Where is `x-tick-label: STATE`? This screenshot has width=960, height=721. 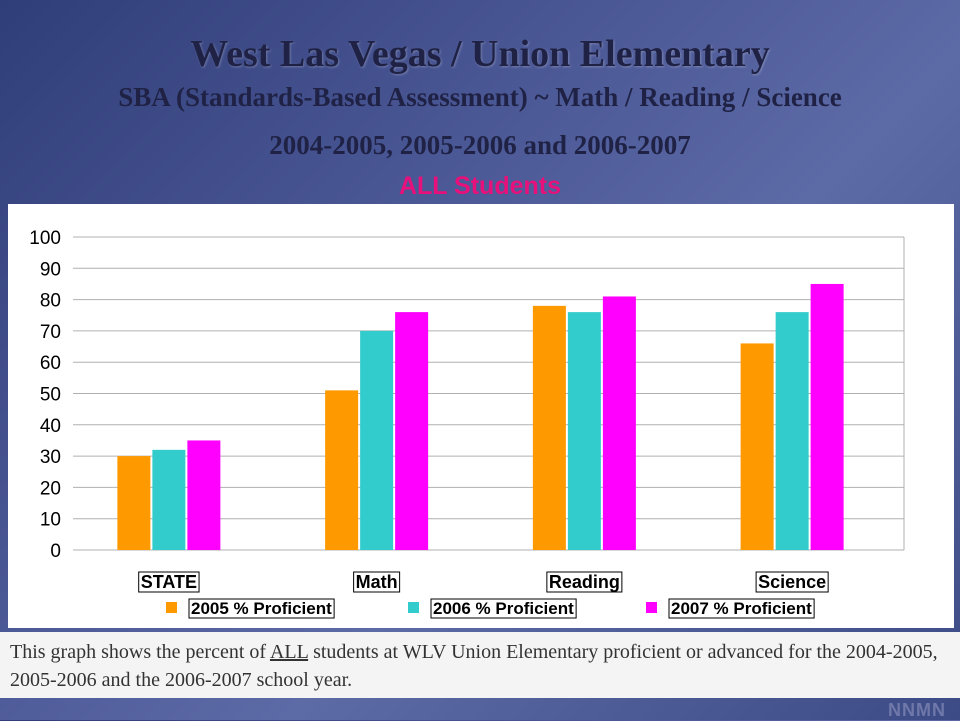 x-tick-label: STATE is located at coordinates (169, 582).